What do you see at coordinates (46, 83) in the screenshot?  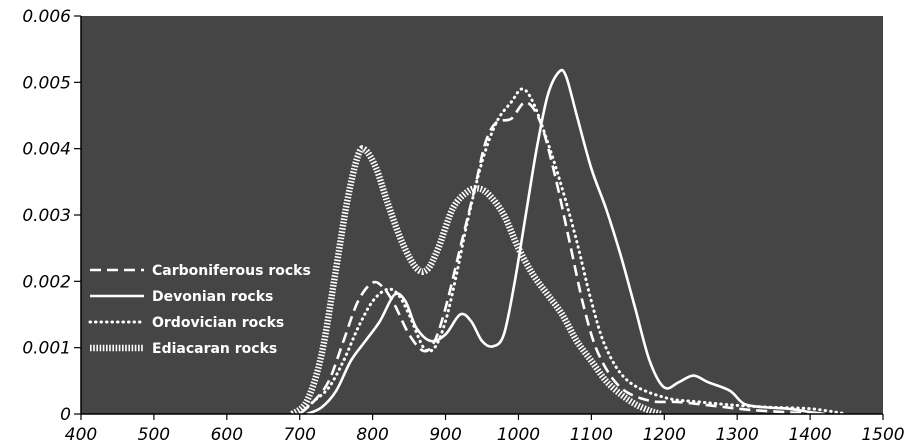 I see `y-tick-label: 0.005` at bounding box center [46, 83].